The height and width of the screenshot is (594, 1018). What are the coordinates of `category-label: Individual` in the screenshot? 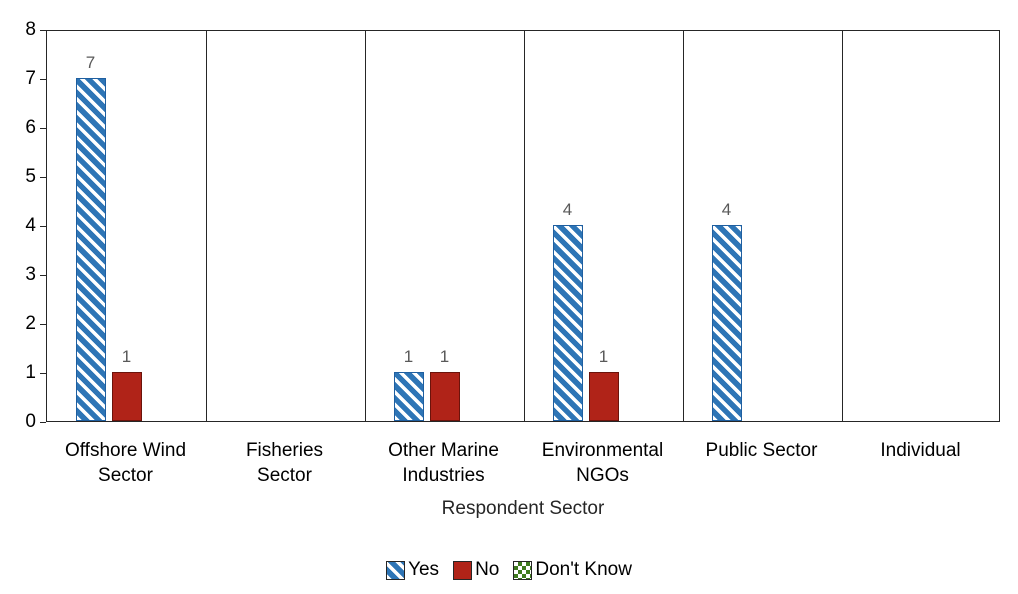 It's located at (920, 463).